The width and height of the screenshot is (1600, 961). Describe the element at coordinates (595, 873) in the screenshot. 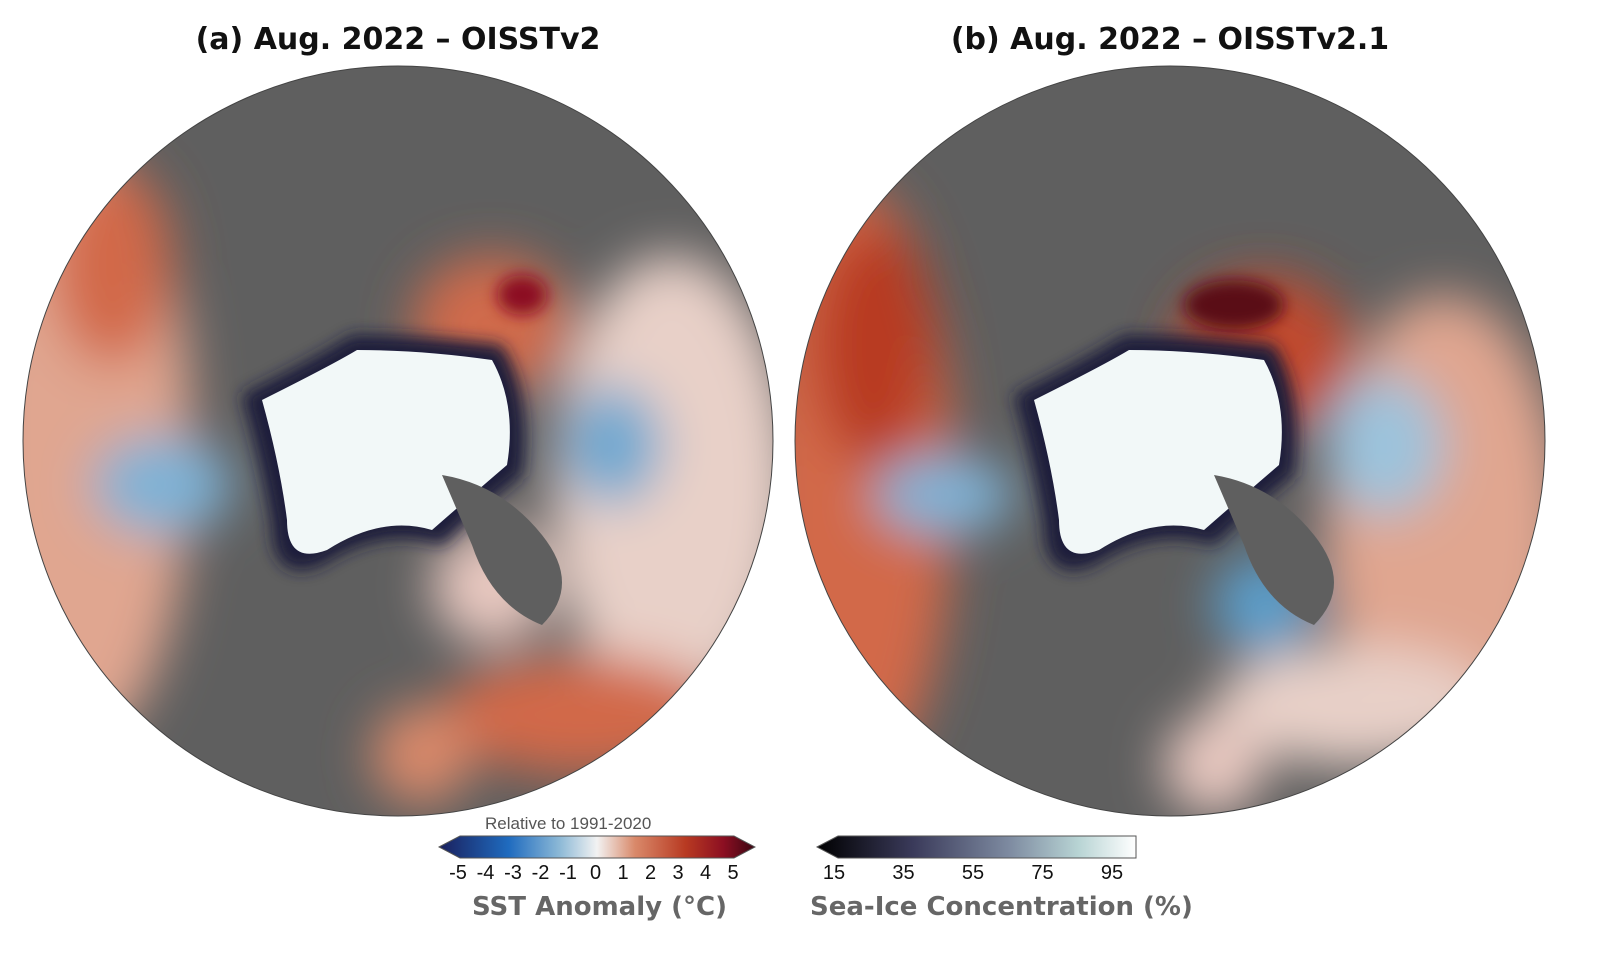

I see `sst-tick-label: 0` at that location.